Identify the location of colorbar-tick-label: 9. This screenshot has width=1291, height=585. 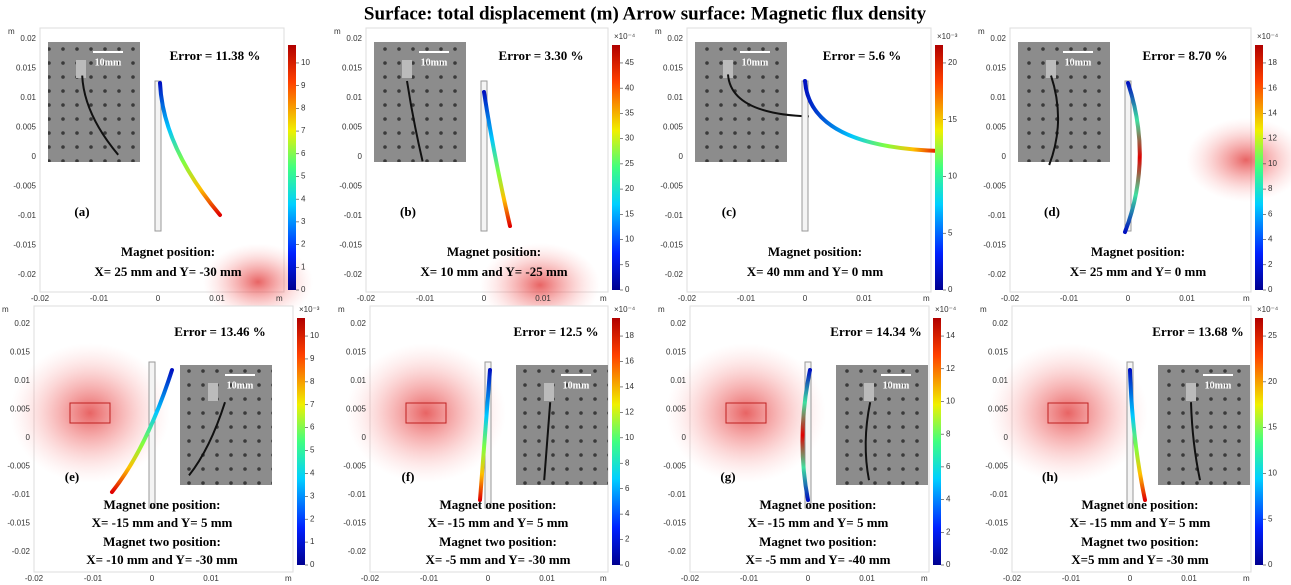
(312, 358).